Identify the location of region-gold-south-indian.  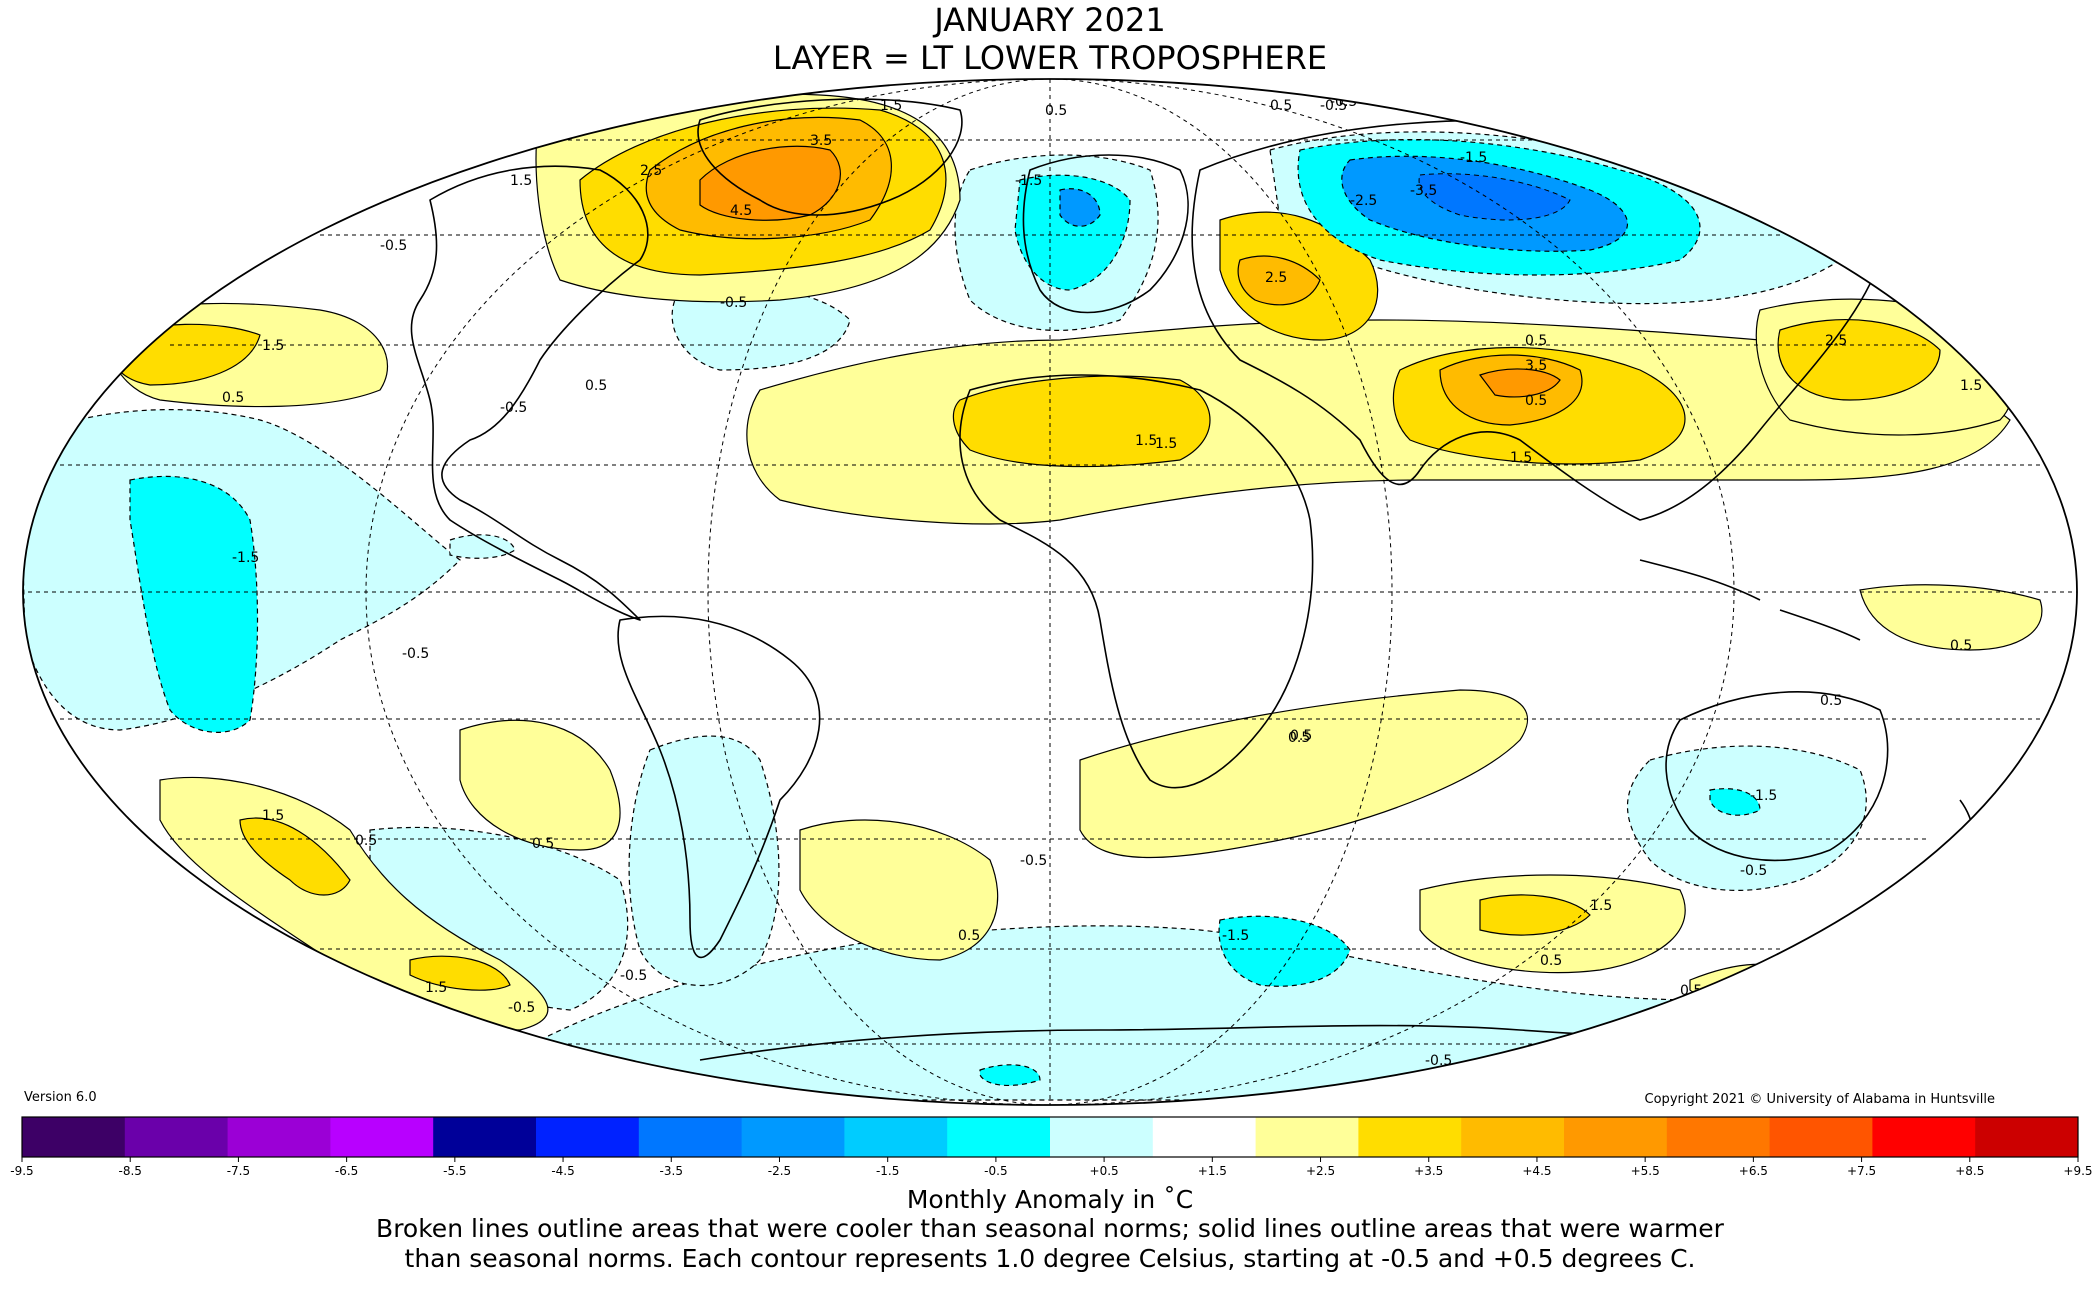
(1535, 915).